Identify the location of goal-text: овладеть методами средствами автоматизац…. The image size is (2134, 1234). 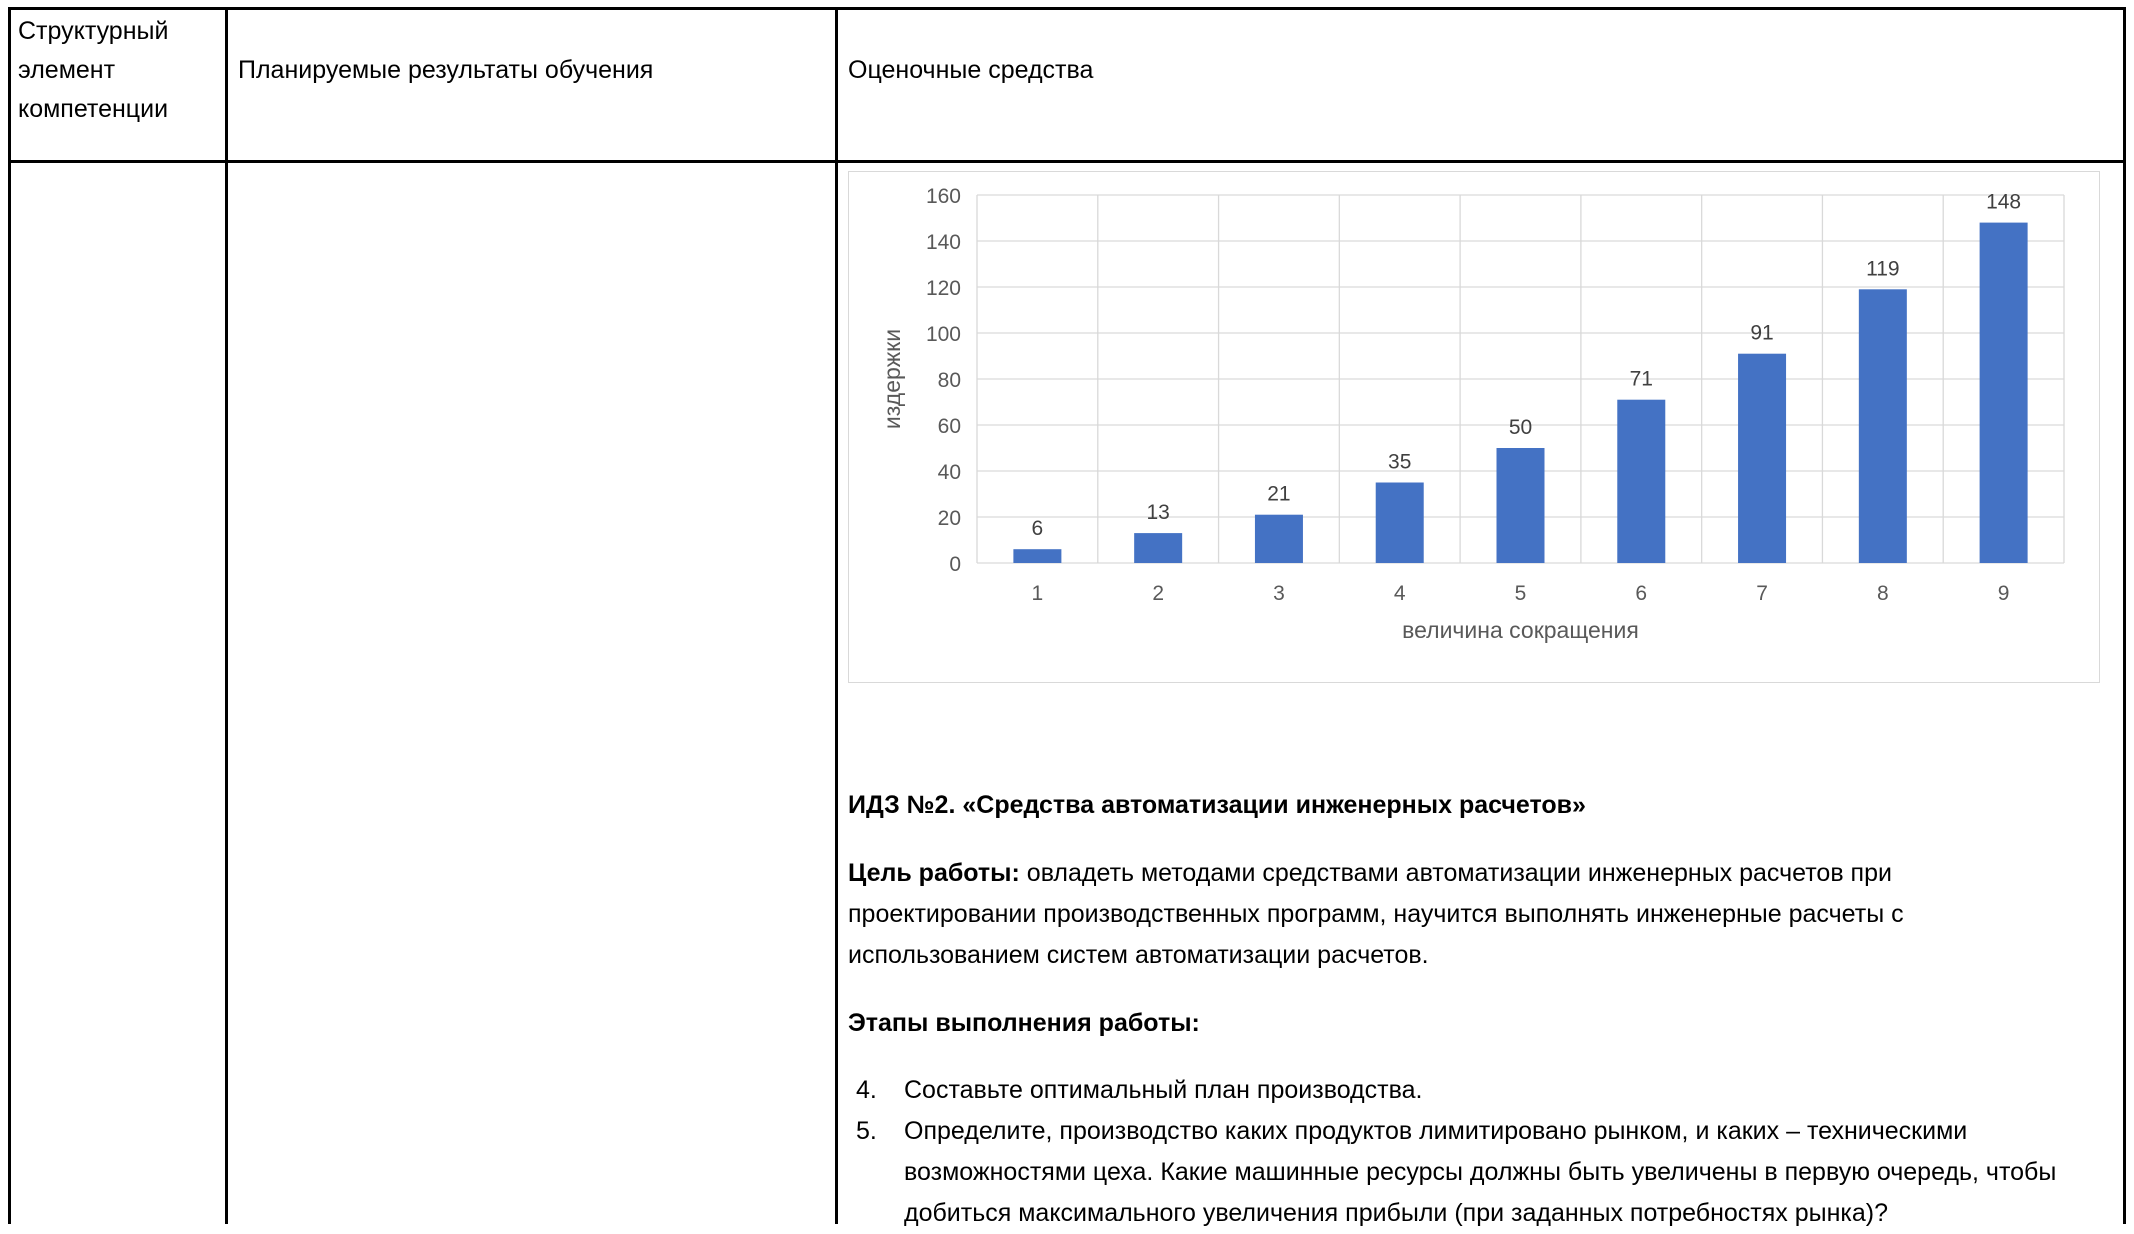
(1376, 914).